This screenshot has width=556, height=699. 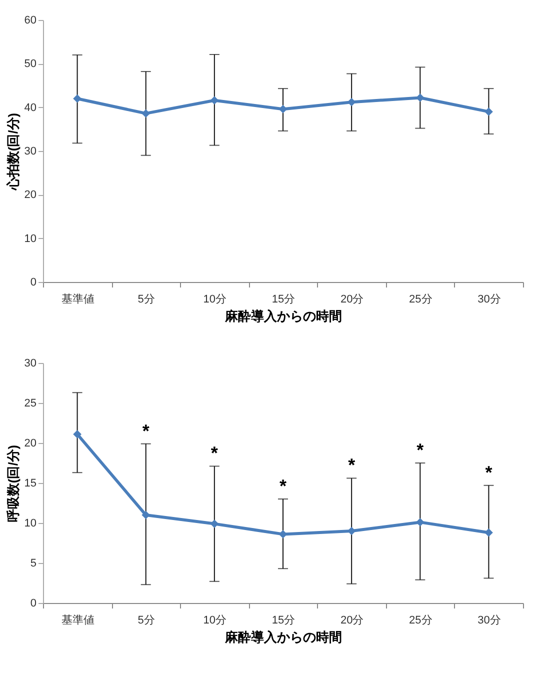 I want to click on y-tick-label: 50, so click(x=30, y=64).